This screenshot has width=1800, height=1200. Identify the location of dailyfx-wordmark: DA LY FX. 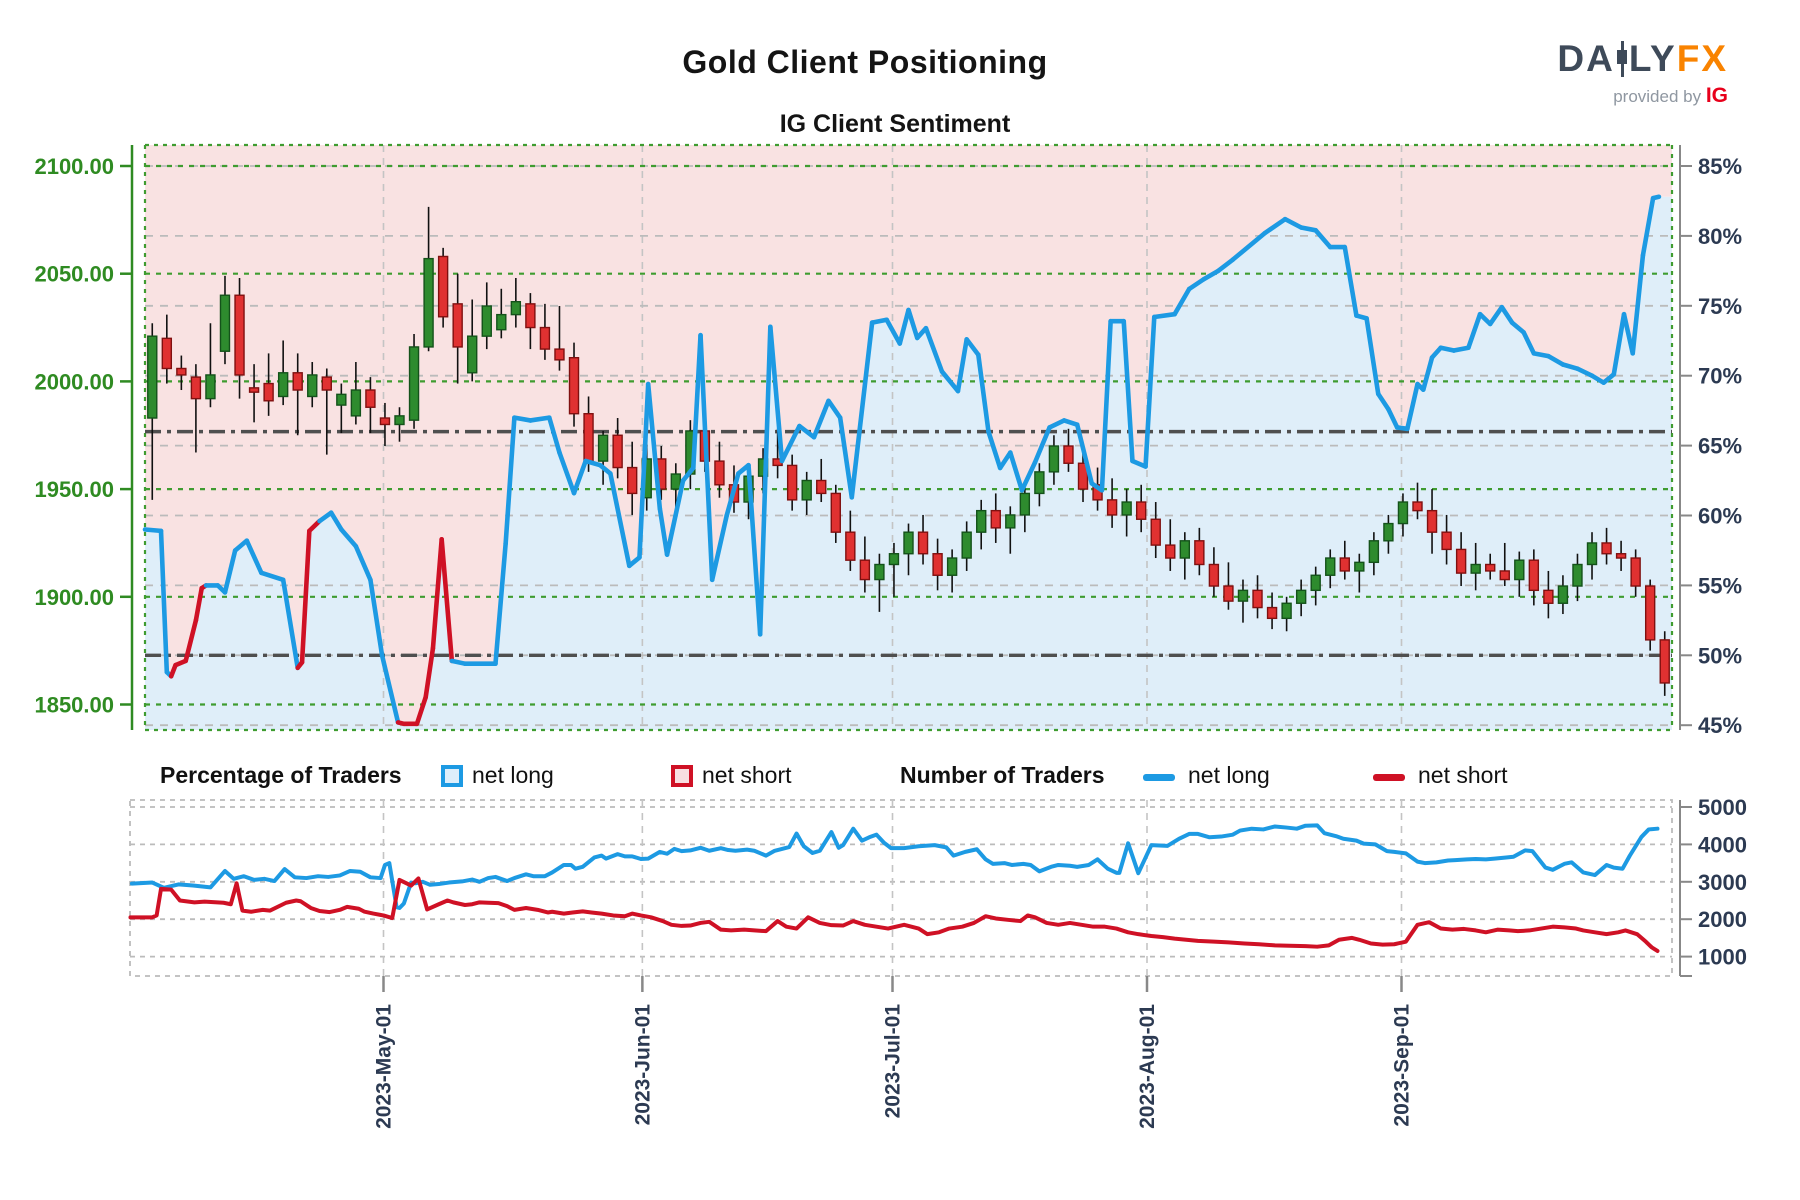
(1642, 59).